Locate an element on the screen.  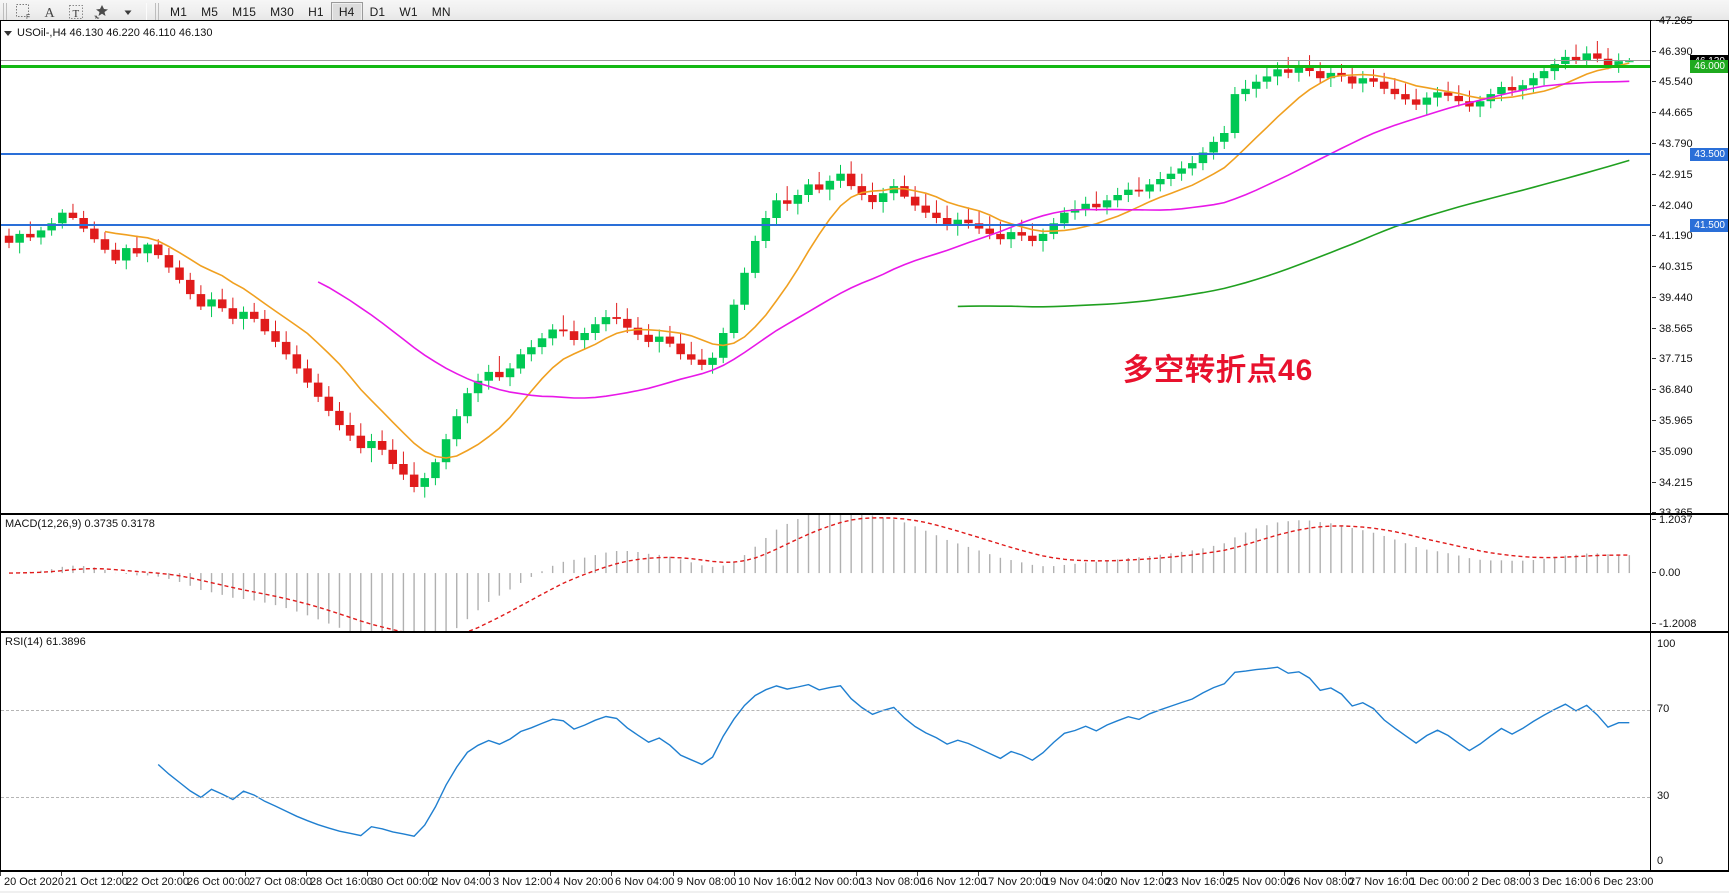
time-axis-label: 26 Nov 08:00 is located at coordinates (1321, 882).